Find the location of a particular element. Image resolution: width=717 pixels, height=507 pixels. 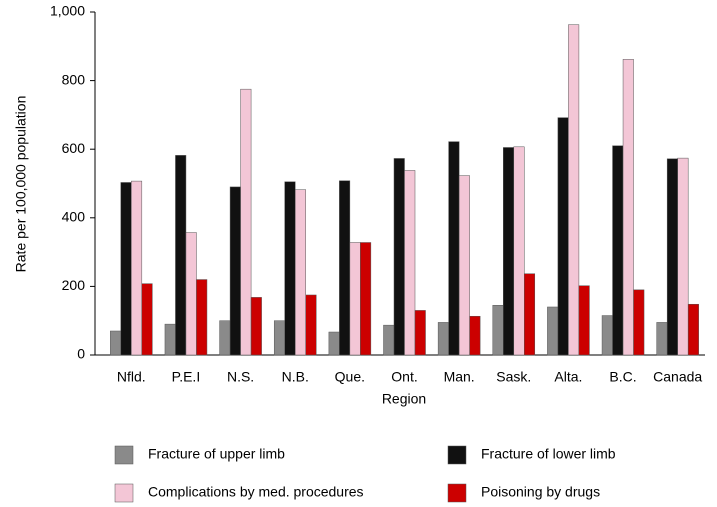

legend-label: Fracture of upper limb is located at coordinates (216, 454).